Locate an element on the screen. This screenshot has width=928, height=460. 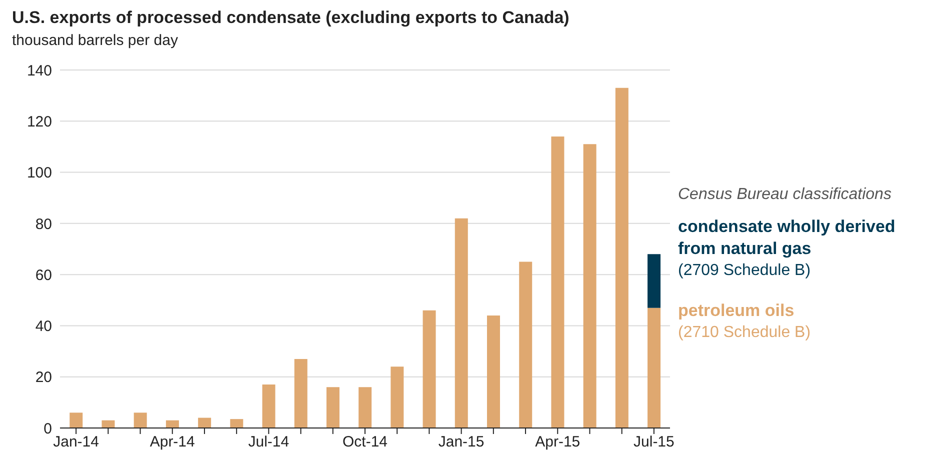
legend-title: Census Bureau classifications is located at coordinates (785, 195).